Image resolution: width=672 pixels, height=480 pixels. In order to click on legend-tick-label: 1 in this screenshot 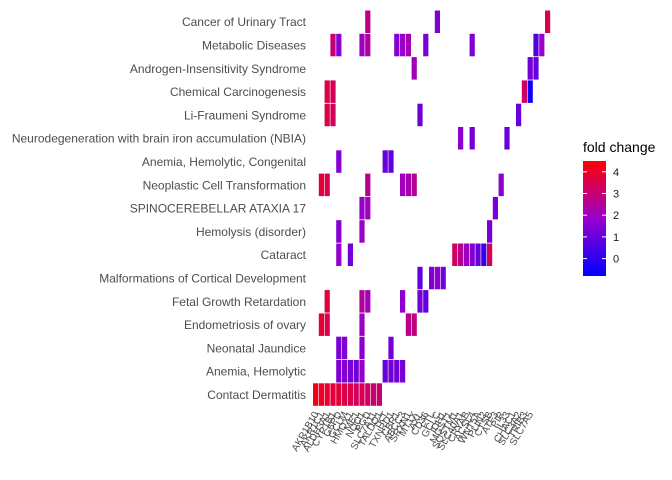, I will do `click(616, 238)`.